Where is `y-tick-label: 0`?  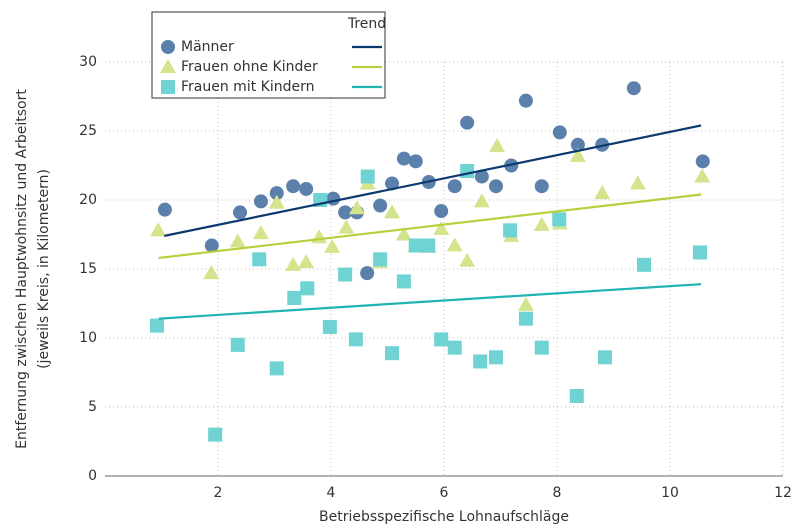 y-tick-label: 0 is located at coordinates (92, 476).